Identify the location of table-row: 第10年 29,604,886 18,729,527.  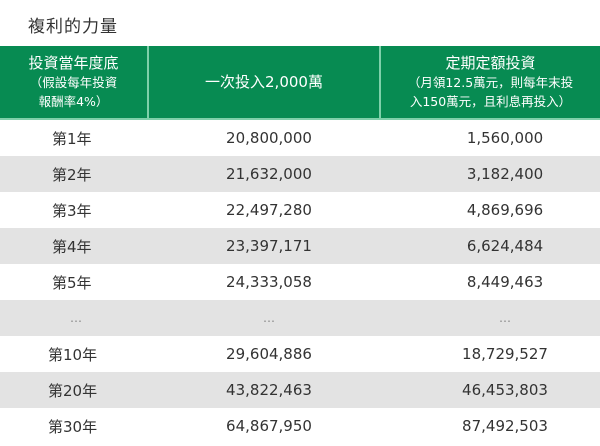
(298, 354).